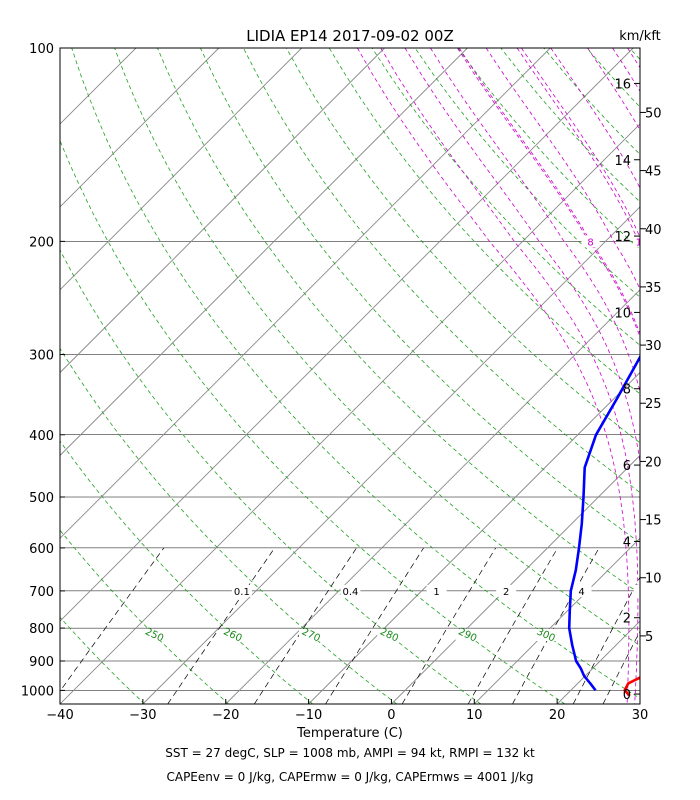 The height and width of the screenshot is (800, 700). What do you see at coordinates (41, 498) in the screenshot?
I see `pressure-tick-label: 500` at bounding box center [41, 498].